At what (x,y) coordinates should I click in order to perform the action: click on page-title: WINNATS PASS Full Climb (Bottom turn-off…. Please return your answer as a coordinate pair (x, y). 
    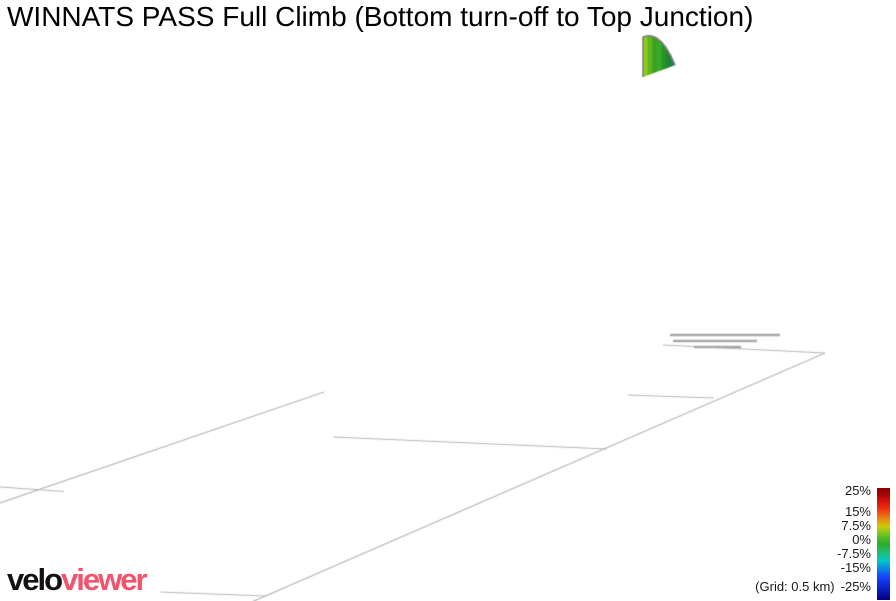
    Looking at the image, I should click on (380, 16).